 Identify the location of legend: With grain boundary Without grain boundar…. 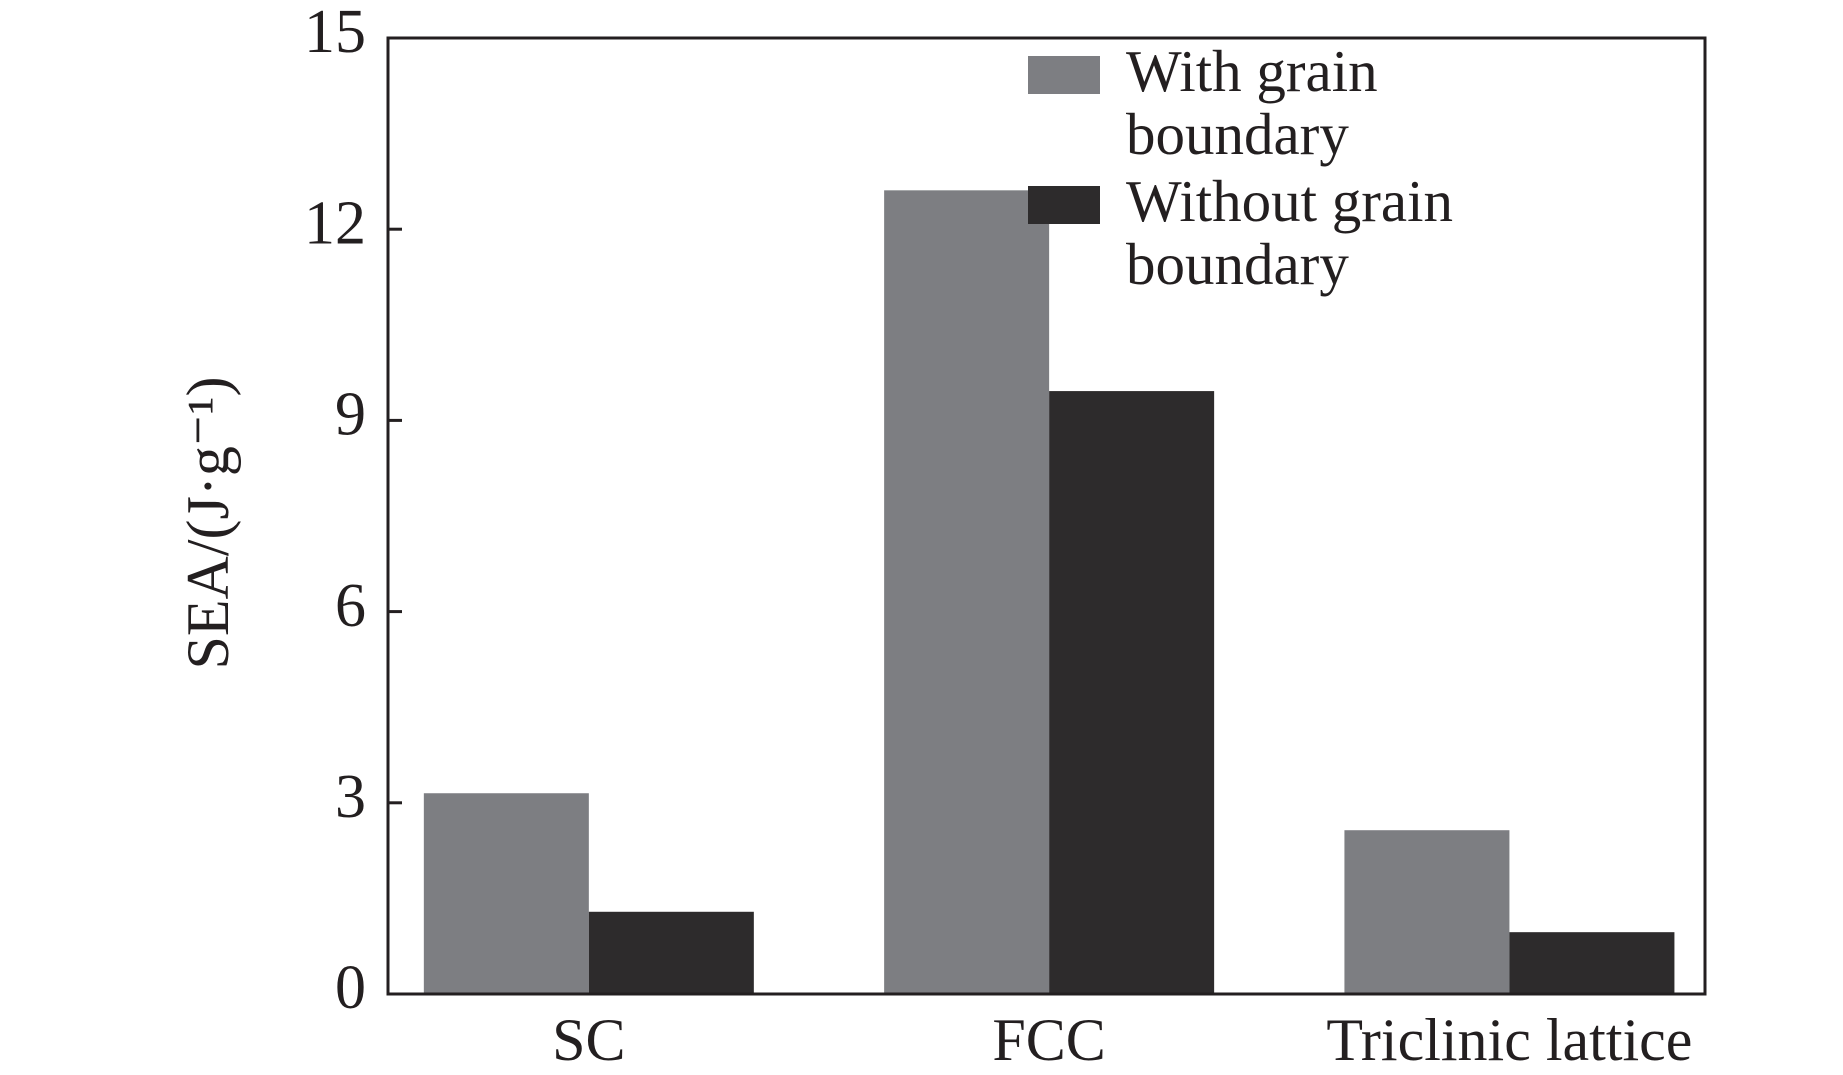
(1358, 170).